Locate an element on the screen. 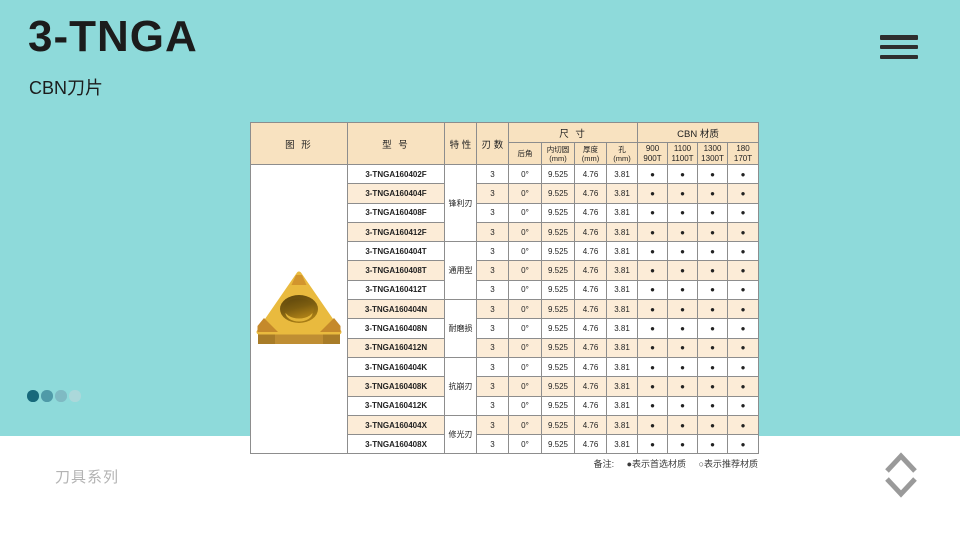  feature-cell: 抗崩刃 is located at coordinates (460, 386).